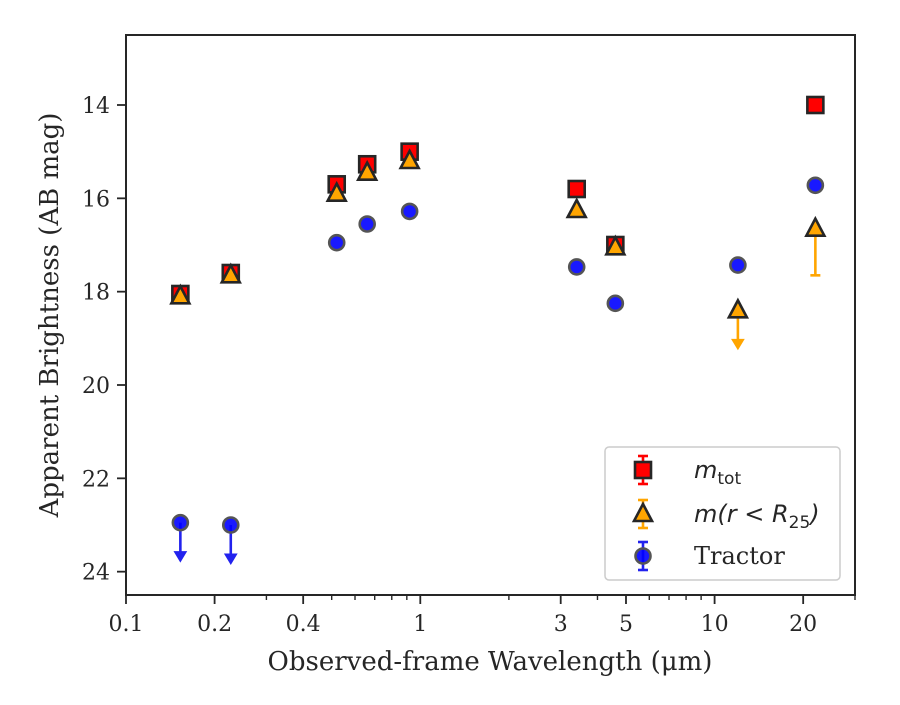  I want to click on y-tick-label: 18, so click(96, 293).